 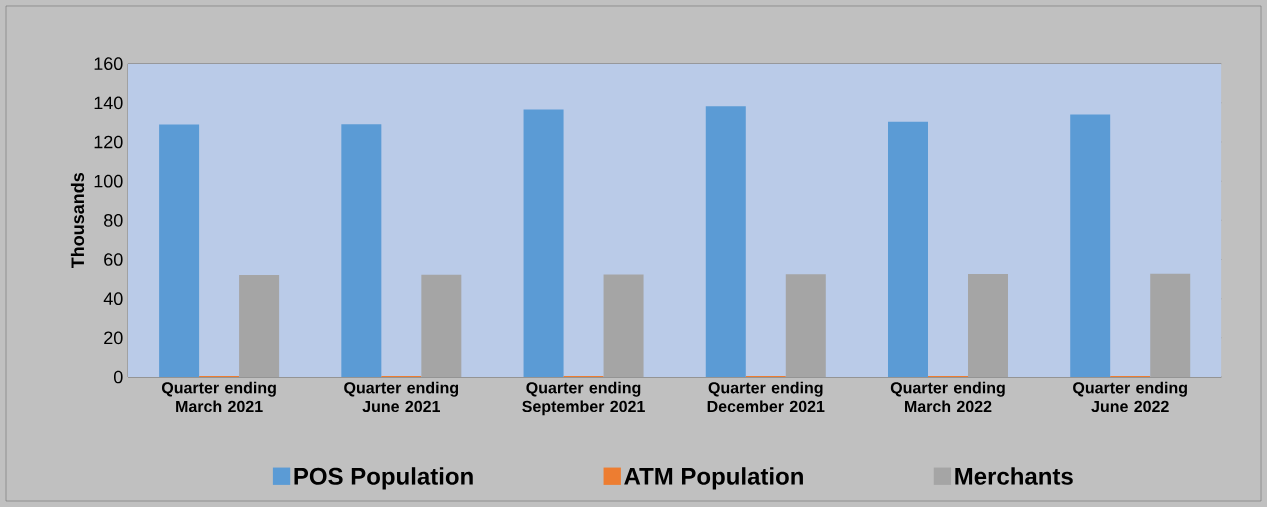 I want to click on x-tick-label: Quarter ending June 2021, so click(x=401, y=397).